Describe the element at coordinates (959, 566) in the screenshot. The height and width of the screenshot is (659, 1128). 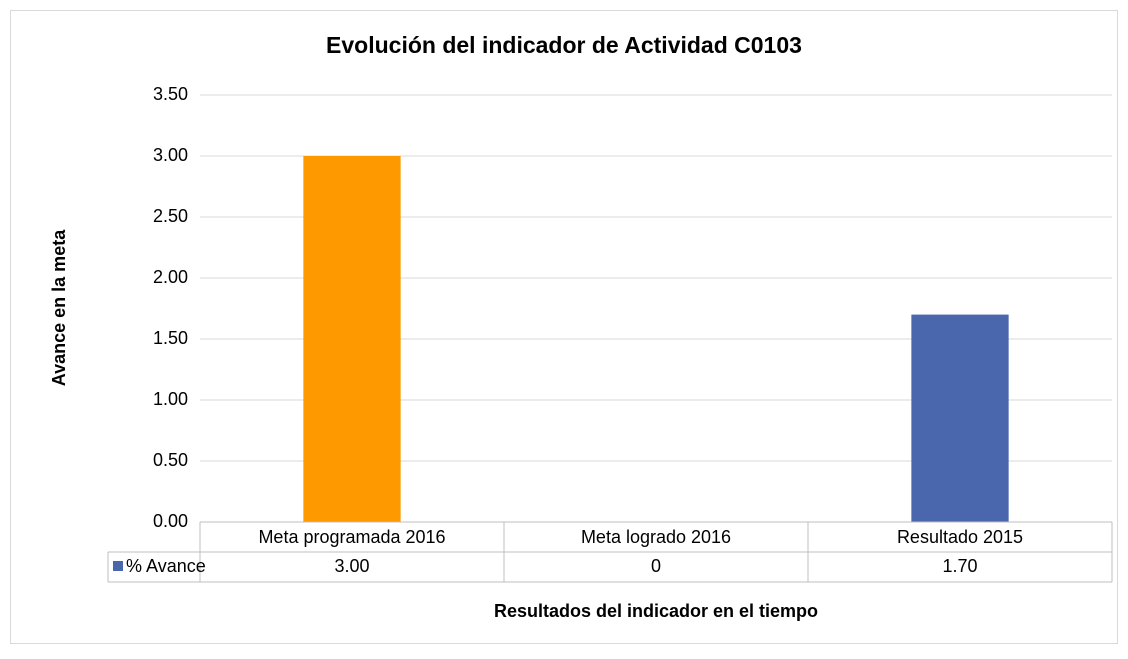
I see `data-table-value: 1.70` at that location.